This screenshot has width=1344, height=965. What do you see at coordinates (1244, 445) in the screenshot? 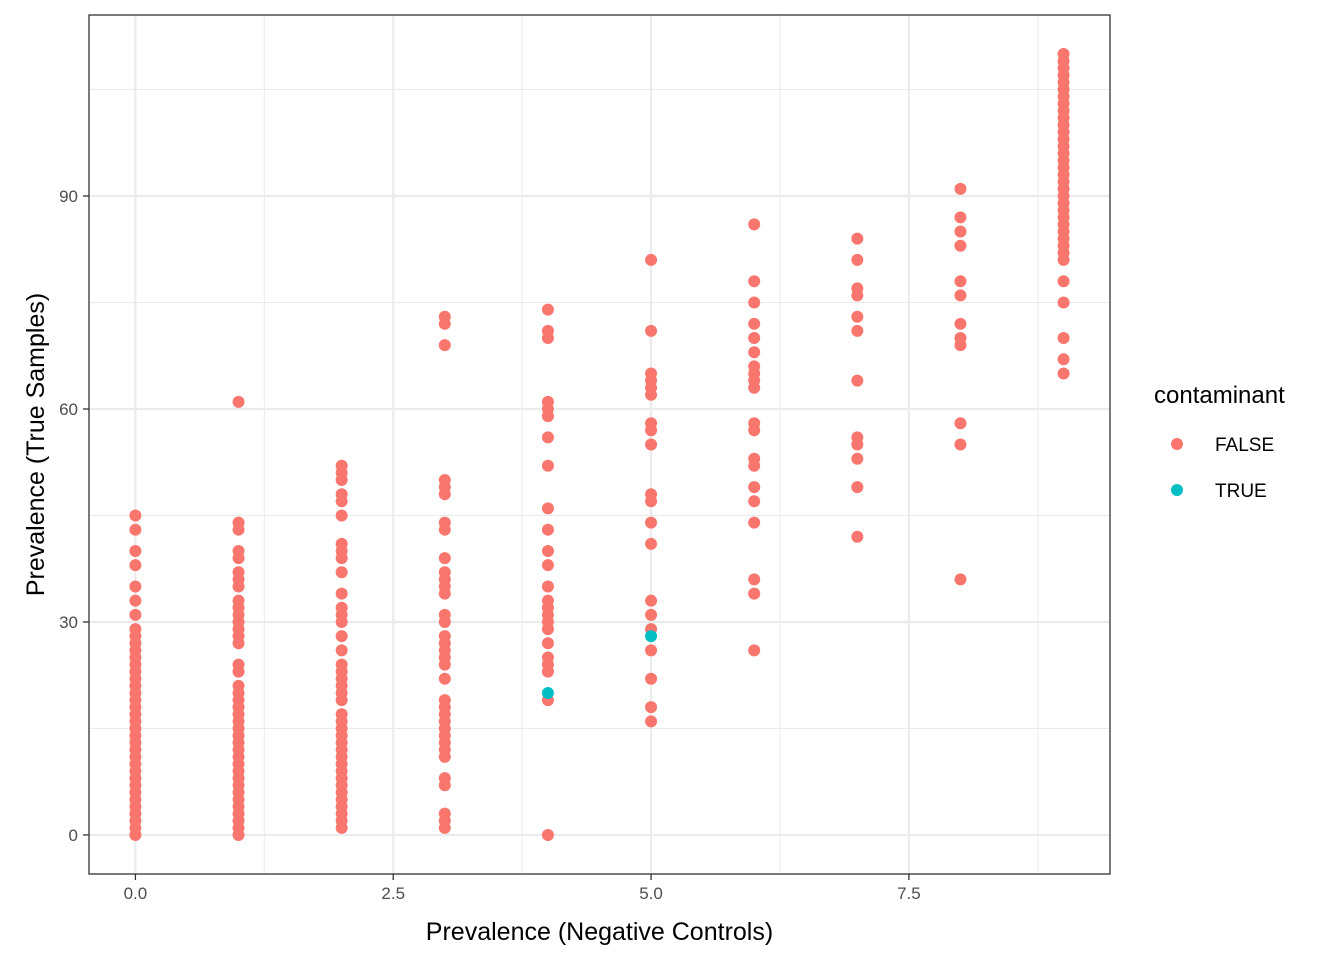
I see `legend-label-false: FALSE` at bounding box center [1244, 445].